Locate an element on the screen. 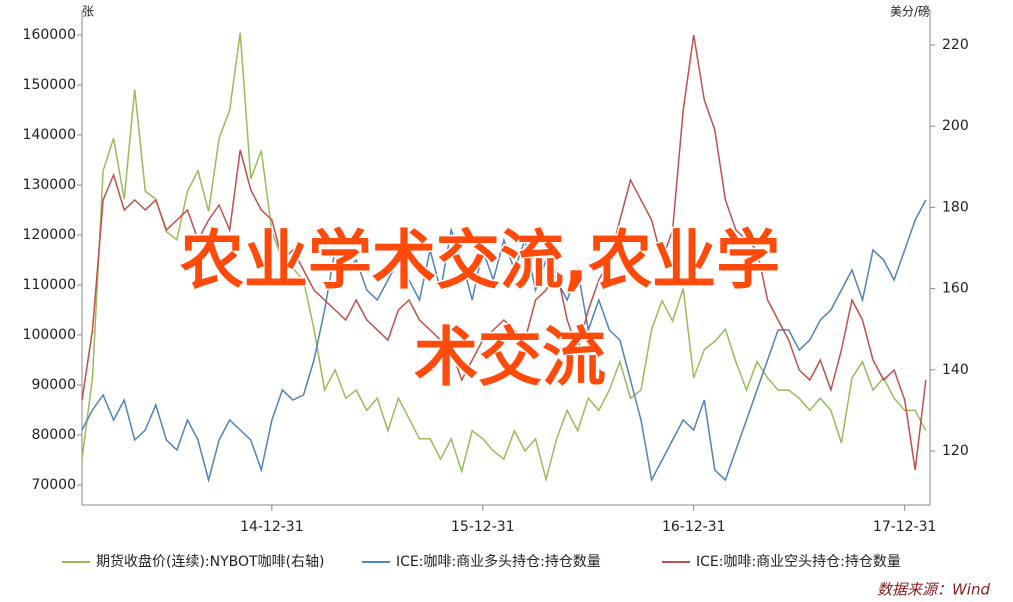  y2-axis-label: 美分/磅 is located at coordinates (910, 11).